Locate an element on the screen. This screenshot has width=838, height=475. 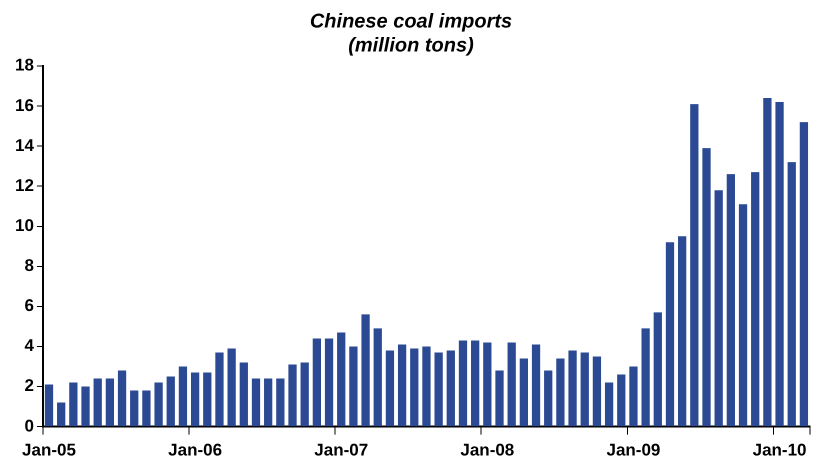
y-tick-label: 16 is located at coordinates (24, 105).